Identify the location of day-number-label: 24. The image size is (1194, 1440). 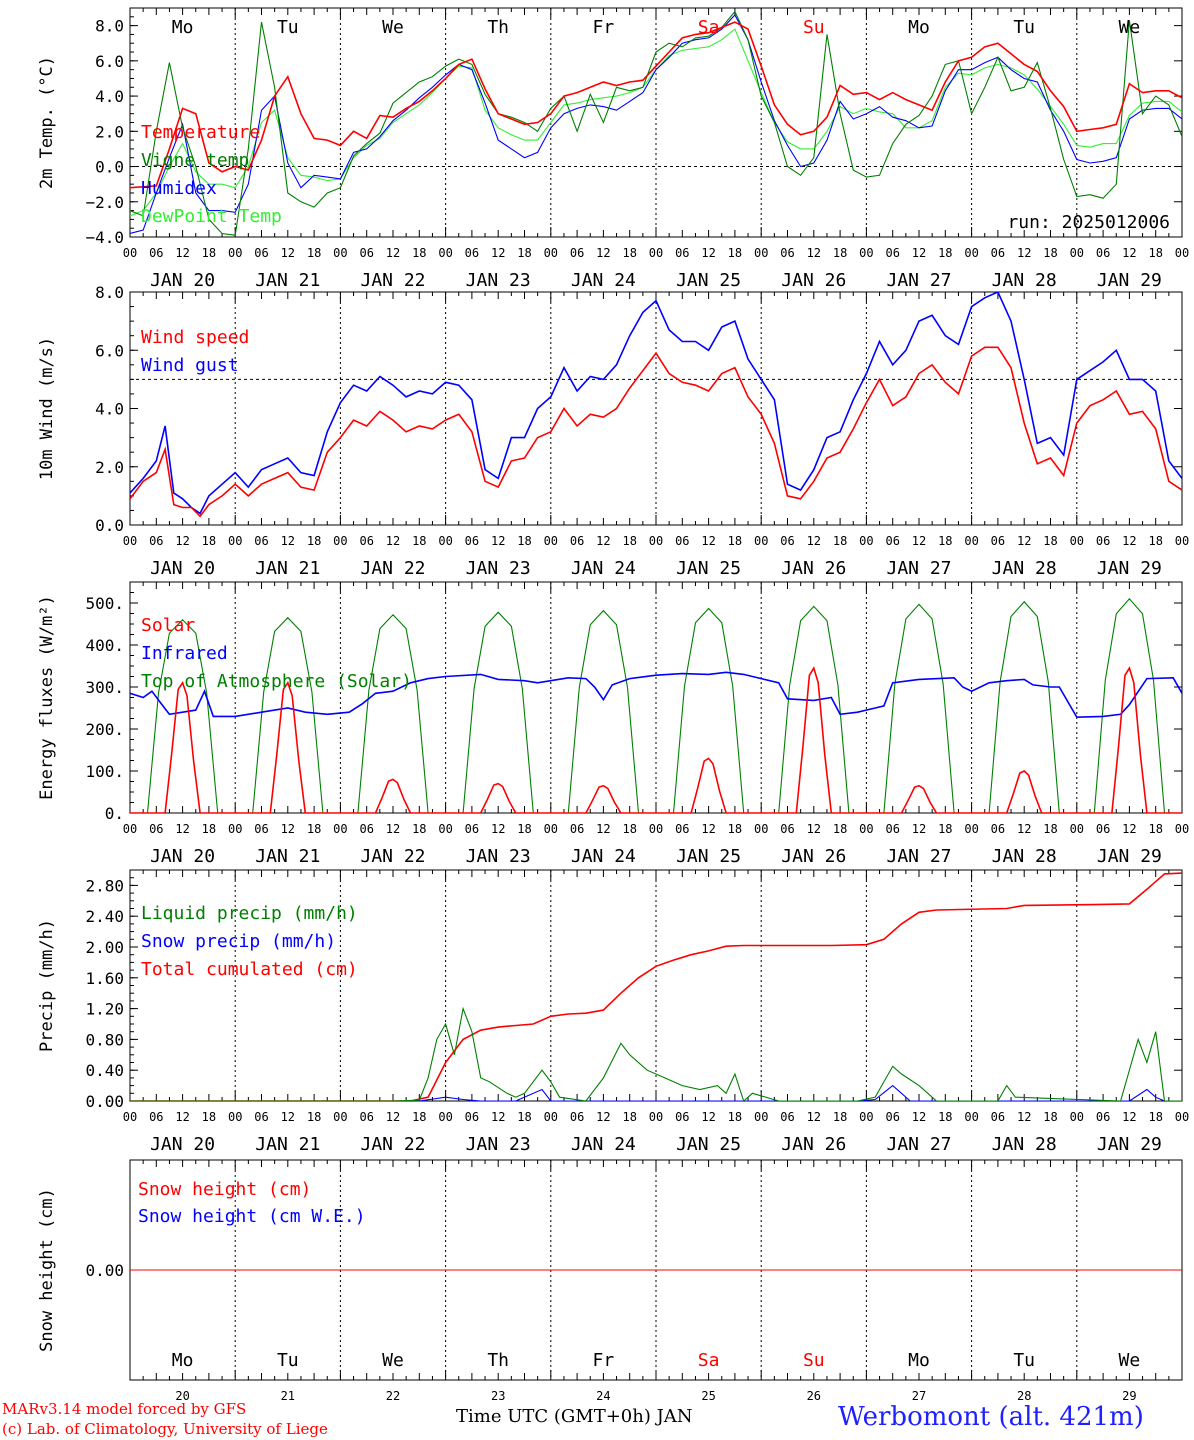
(603, 1394).